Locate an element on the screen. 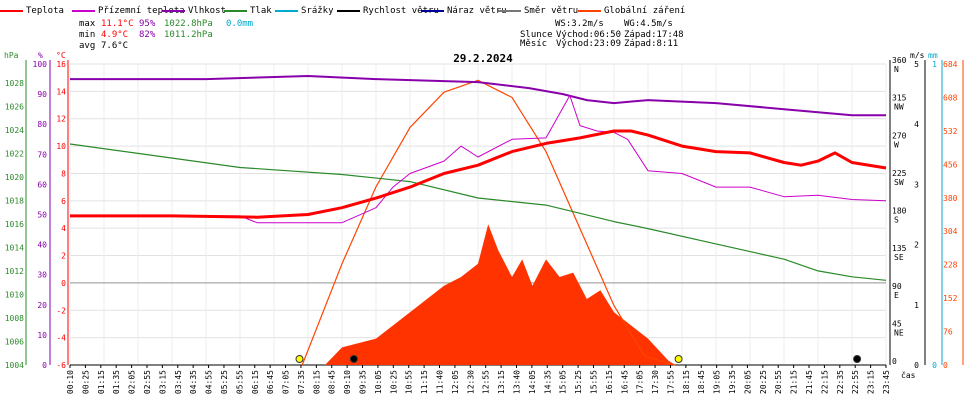 The width and height of the screenshot is (966, 400). x-tick-label: 09:35 is located at coordinates (363, 382).